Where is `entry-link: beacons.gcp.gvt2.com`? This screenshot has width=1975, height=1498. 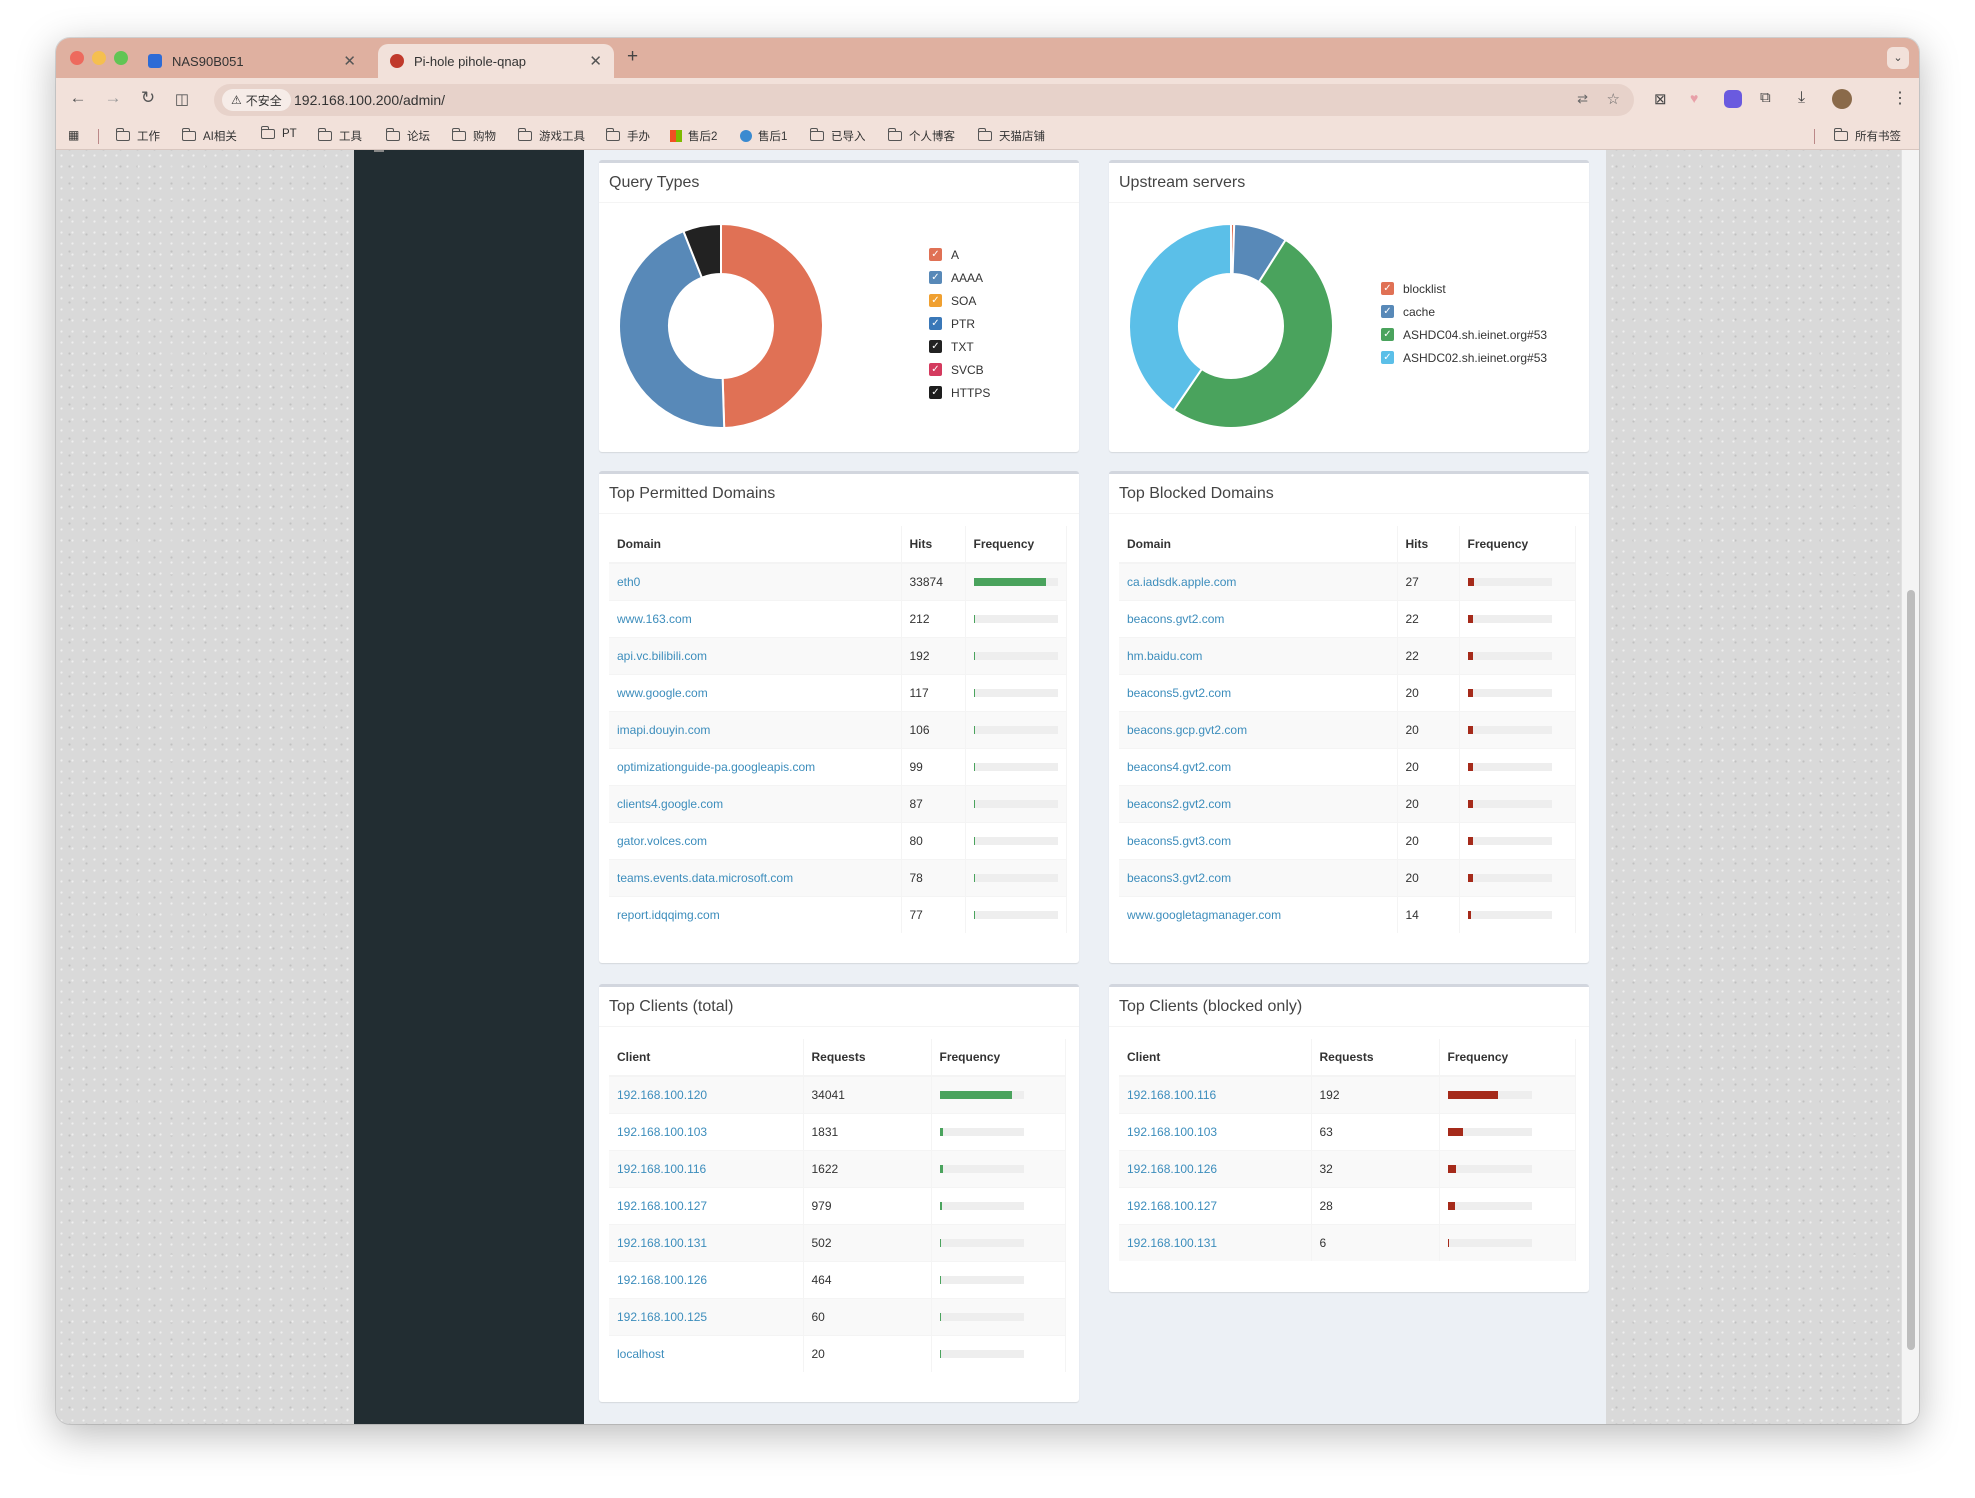 entry-link: beacons.gcp.gvt2.com is located at coordinates (1187, 729).